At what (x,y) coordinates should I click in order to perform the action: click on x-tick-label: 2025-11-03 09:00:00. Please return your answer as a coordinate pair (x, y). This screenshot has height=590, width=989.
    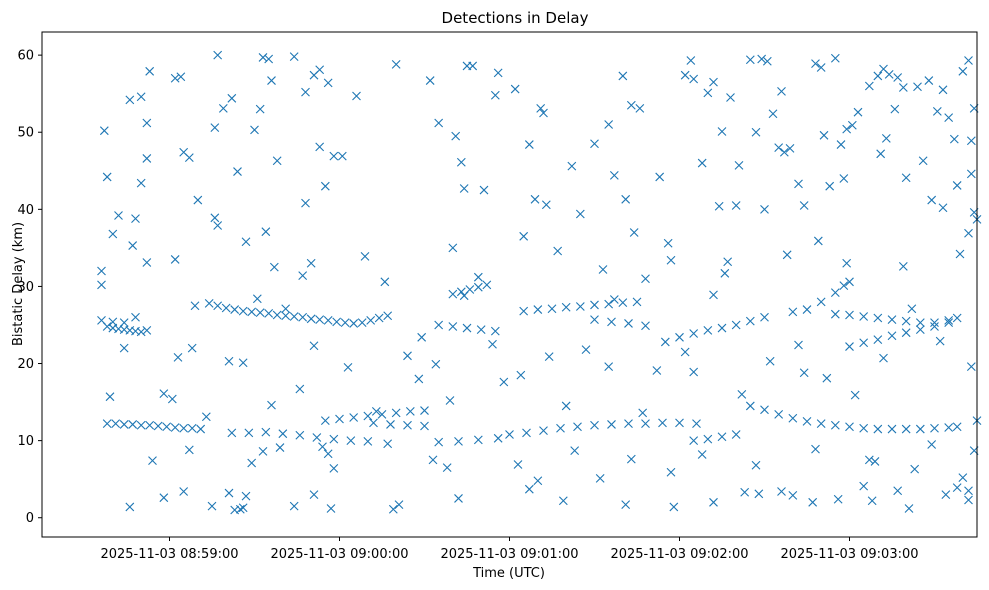
    Looking at the image, I should click on (339, 554).